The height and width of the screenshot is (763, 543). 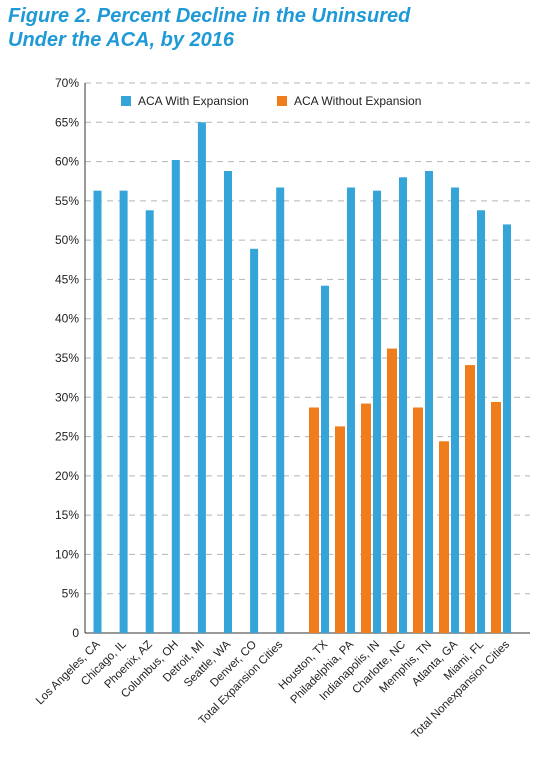 I want to click on legend-label: ACA With Expansion, so click(x=193, y=101).